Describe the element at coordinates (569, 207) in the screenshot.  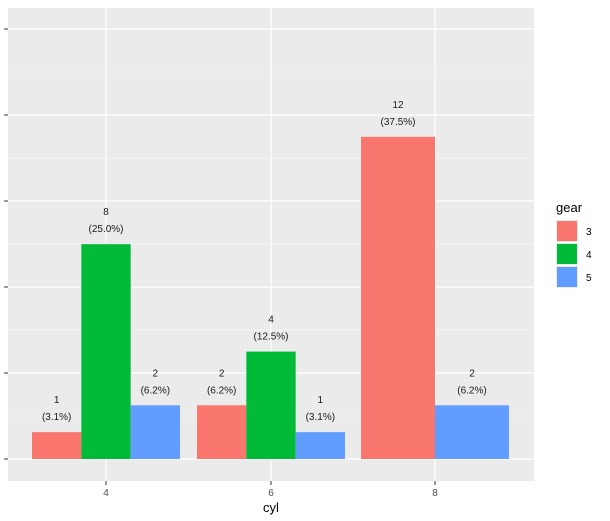
I see `legend-title: gear` at that location.